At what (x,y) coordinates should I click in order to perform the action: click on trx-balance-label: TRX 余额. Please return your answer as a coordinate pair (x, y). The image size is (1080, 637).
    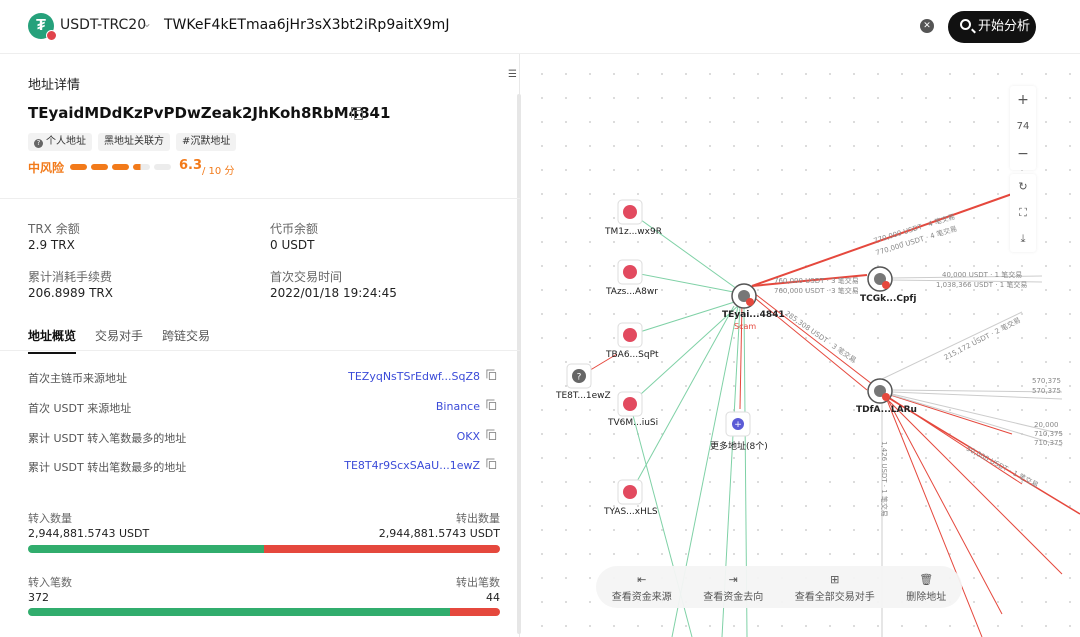
    Looking at the image, I should click on (54, 229).